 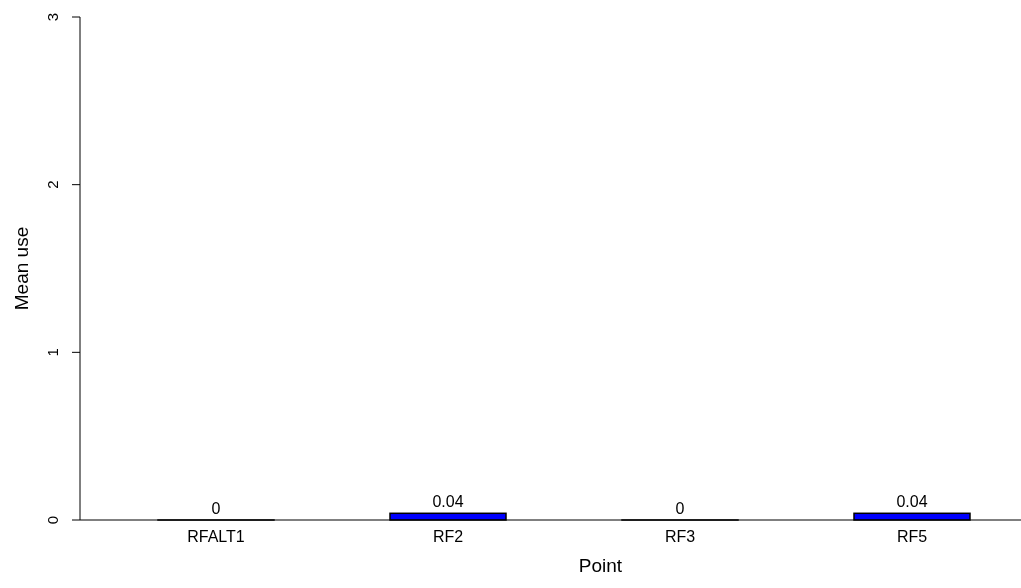 What do you see at coordinates (216, 536) in the screenshot?
I see `x-tick-label: RFALT1` at bounding box center [216, 536].